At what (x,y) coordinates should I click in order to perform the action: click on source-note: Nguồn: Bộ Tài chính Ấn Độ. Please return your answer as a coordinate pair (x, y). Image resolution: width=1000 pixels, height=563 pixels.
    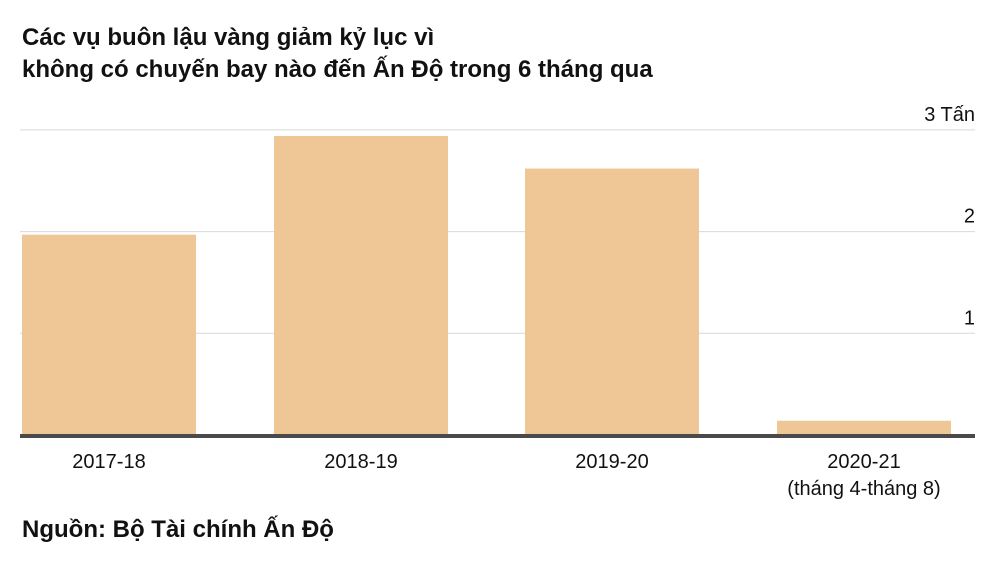
    Looking at the image, I should click on (178, 529).